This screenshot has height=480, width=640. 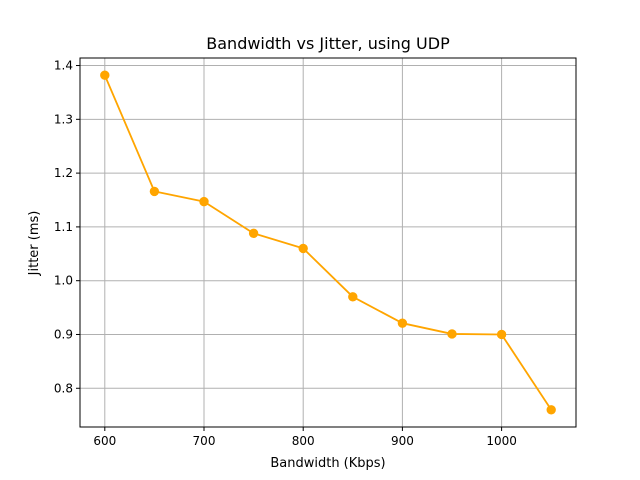 I want to click on x-tick-label: 700, so click(x=204, y=441).